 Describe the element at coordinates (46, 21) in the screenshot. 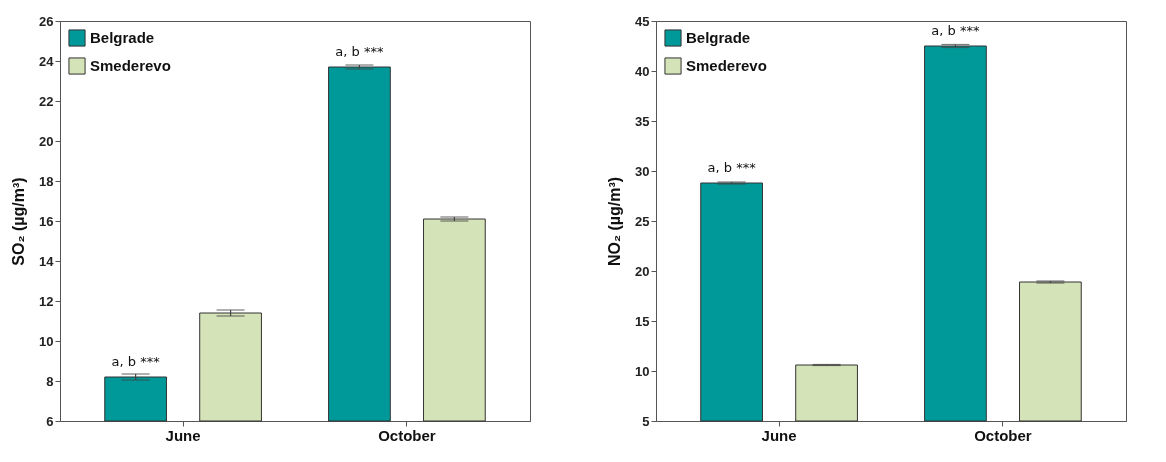

I see `y-tick-label: 26` at that location.